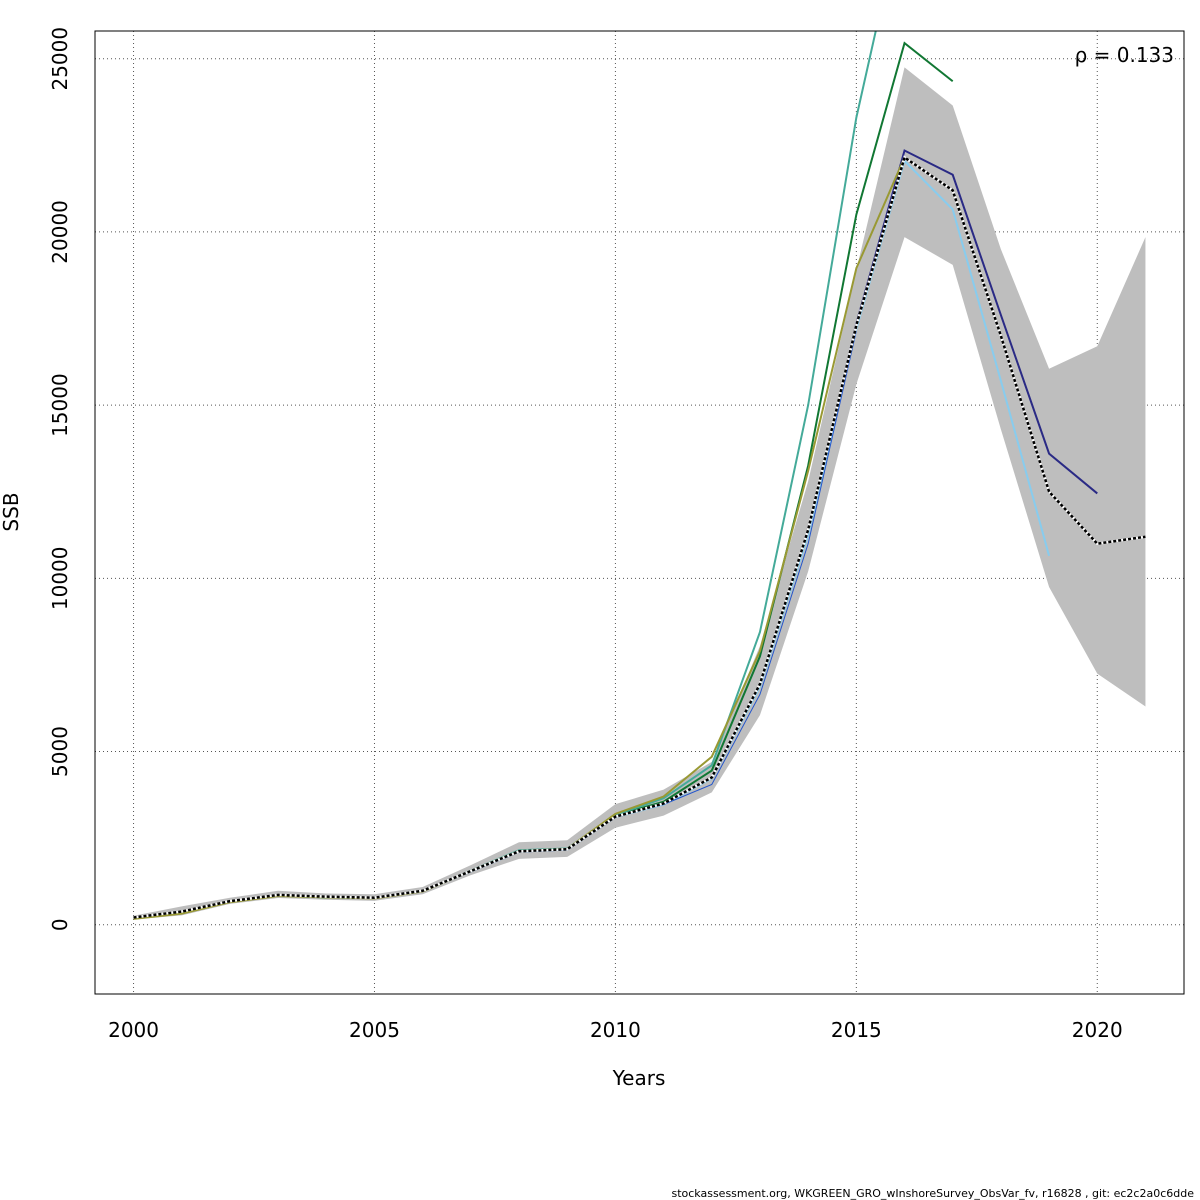  I want to click on y-tick-label: 25000, so click(60, 59).